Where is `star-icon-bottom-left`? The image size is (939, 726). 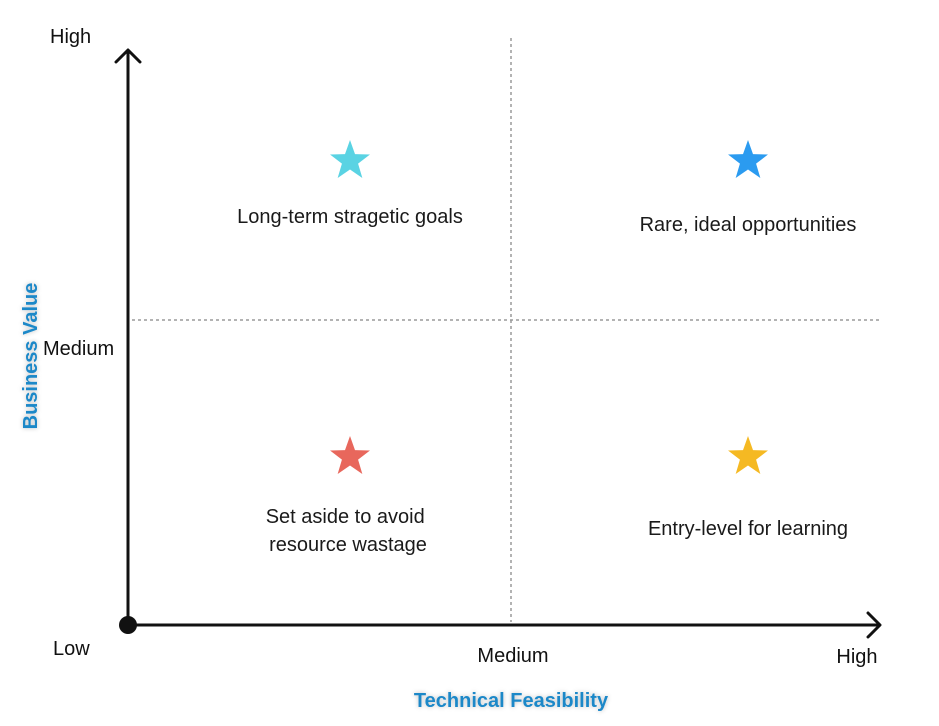 star-icon-bottom-left is located at coordinates (350, 455).